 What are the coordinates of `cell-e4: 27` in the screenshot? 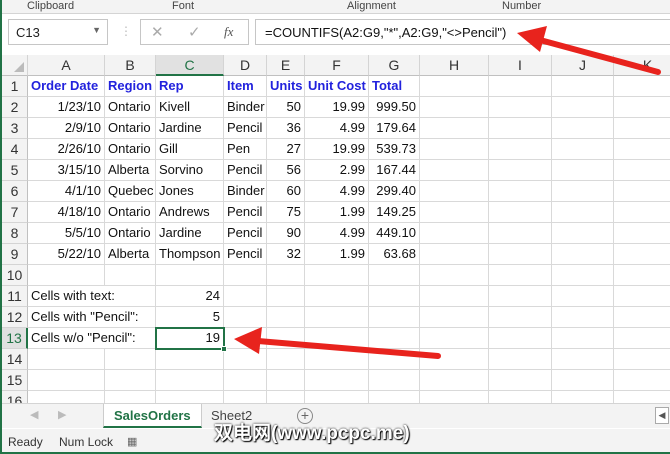 It's located at (286, 149).